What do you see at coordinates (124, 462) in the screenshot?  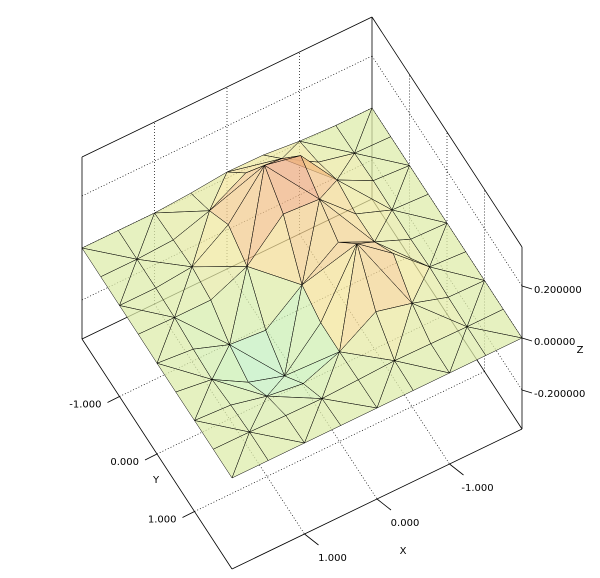 I see `y-tick-label: 0.000` at bounding box center [124, 462].